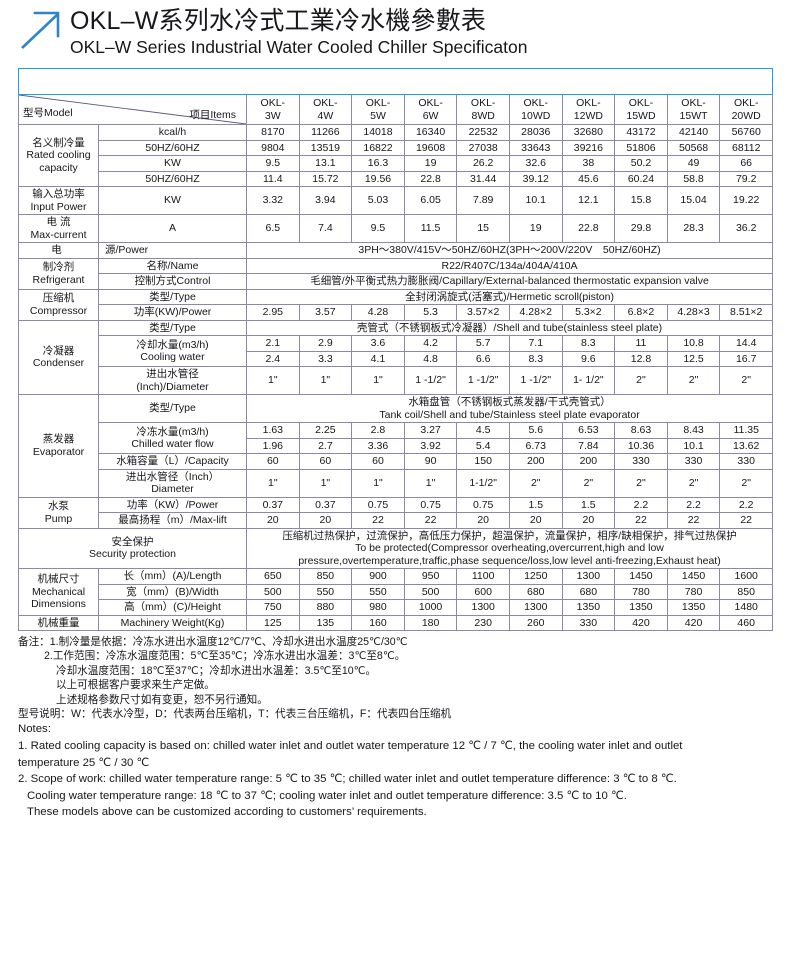 The height and width of the screenshot is (967, 790). What do you see at coordinates (693, 358) in the screenshot?
I see `cell: 12.5` at bounding box center [693, 358].